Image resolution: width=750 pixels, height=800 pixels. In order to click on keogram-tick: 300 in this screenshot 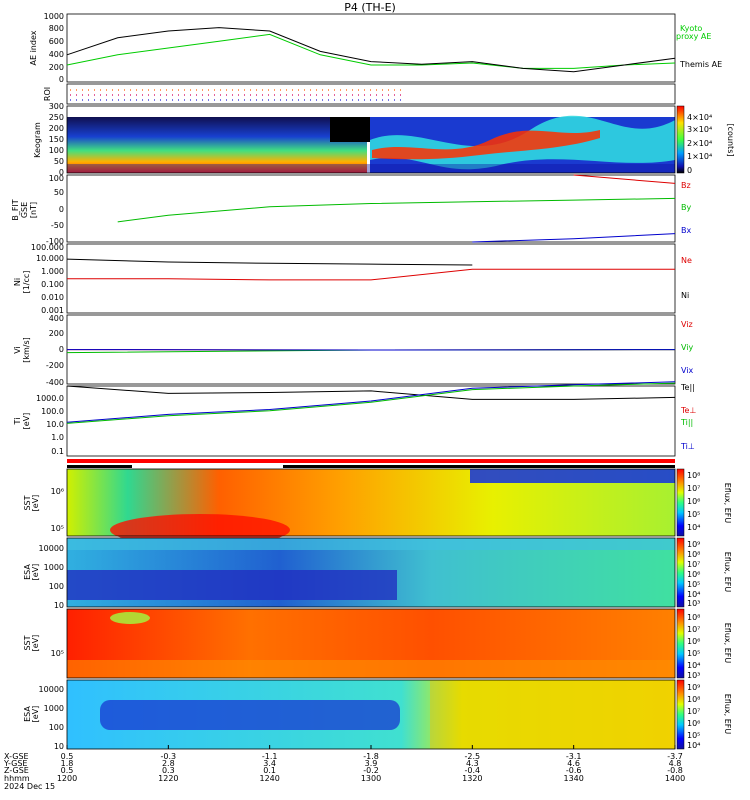, I will do `click(56, 106)`.